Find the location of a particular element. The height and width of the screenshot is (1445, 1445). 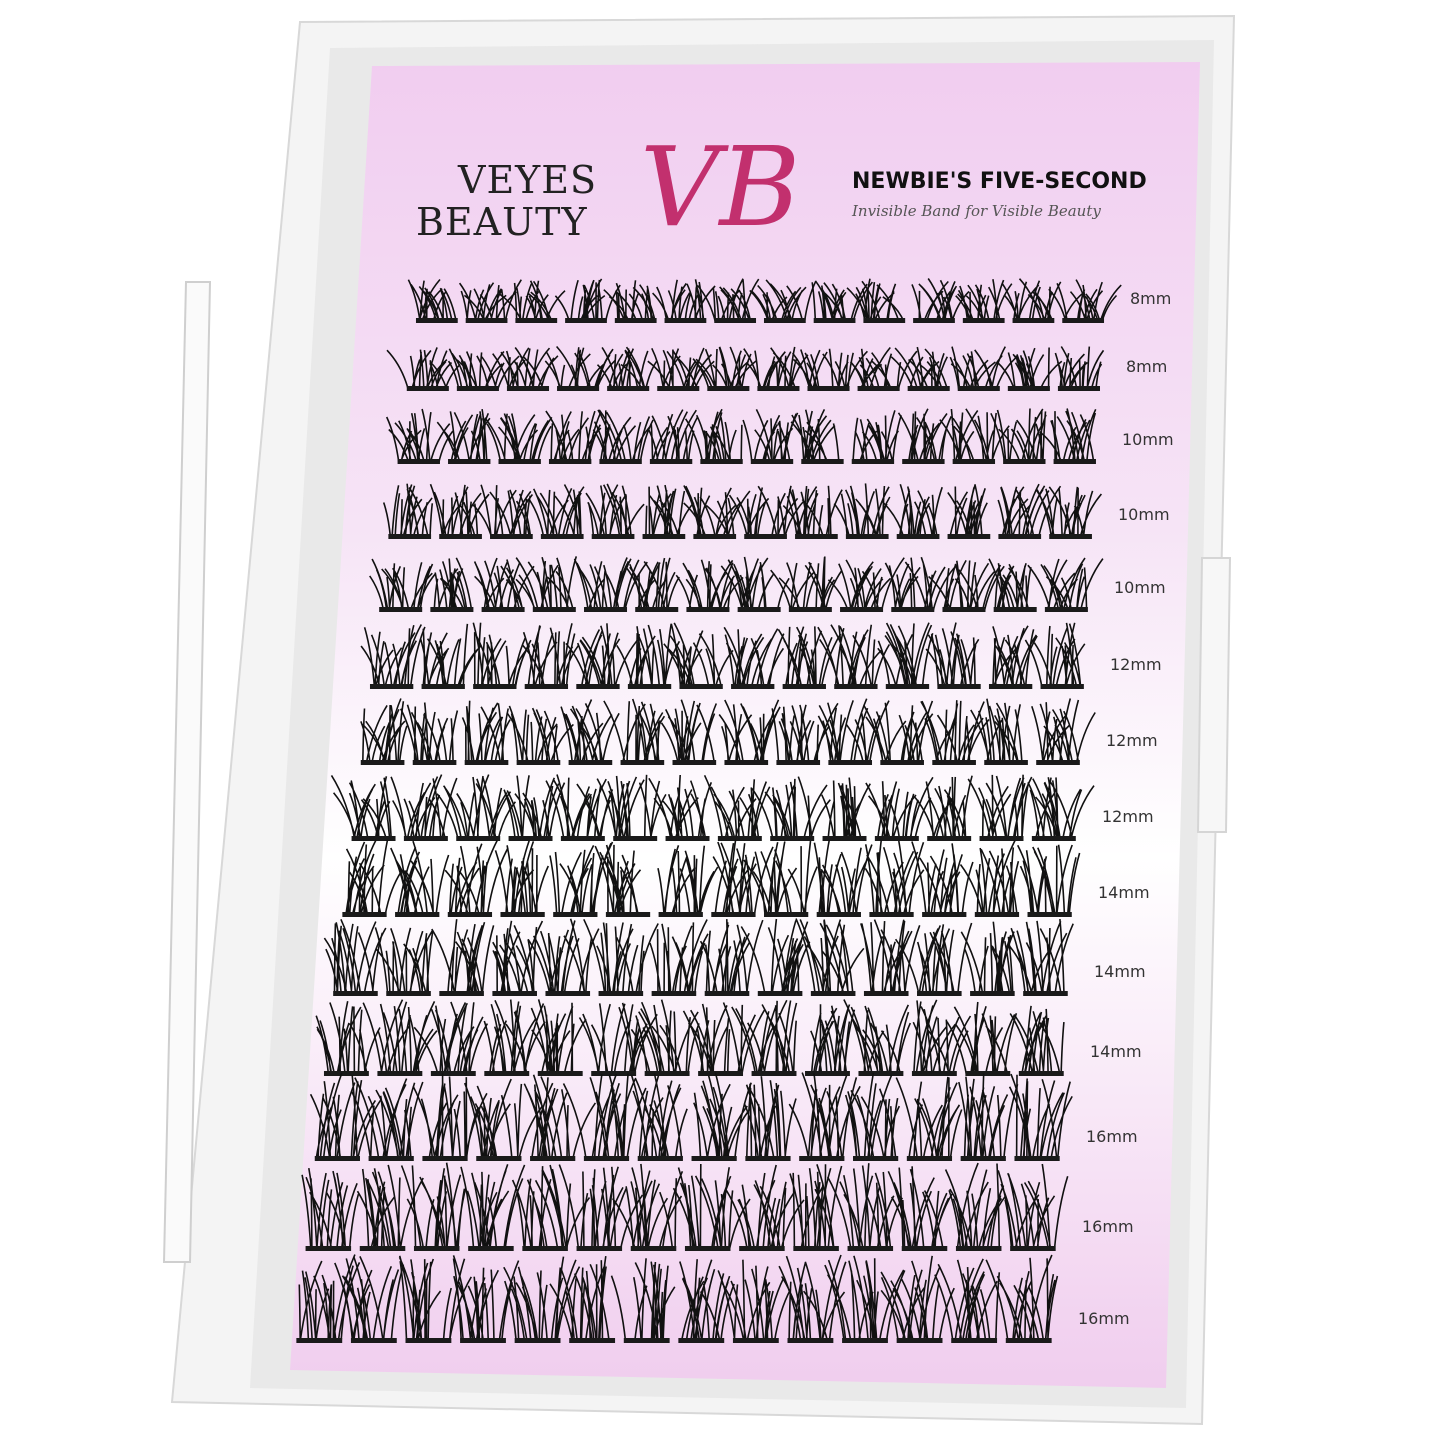

length-label: 8mm is located at coordinates (1150, 298).